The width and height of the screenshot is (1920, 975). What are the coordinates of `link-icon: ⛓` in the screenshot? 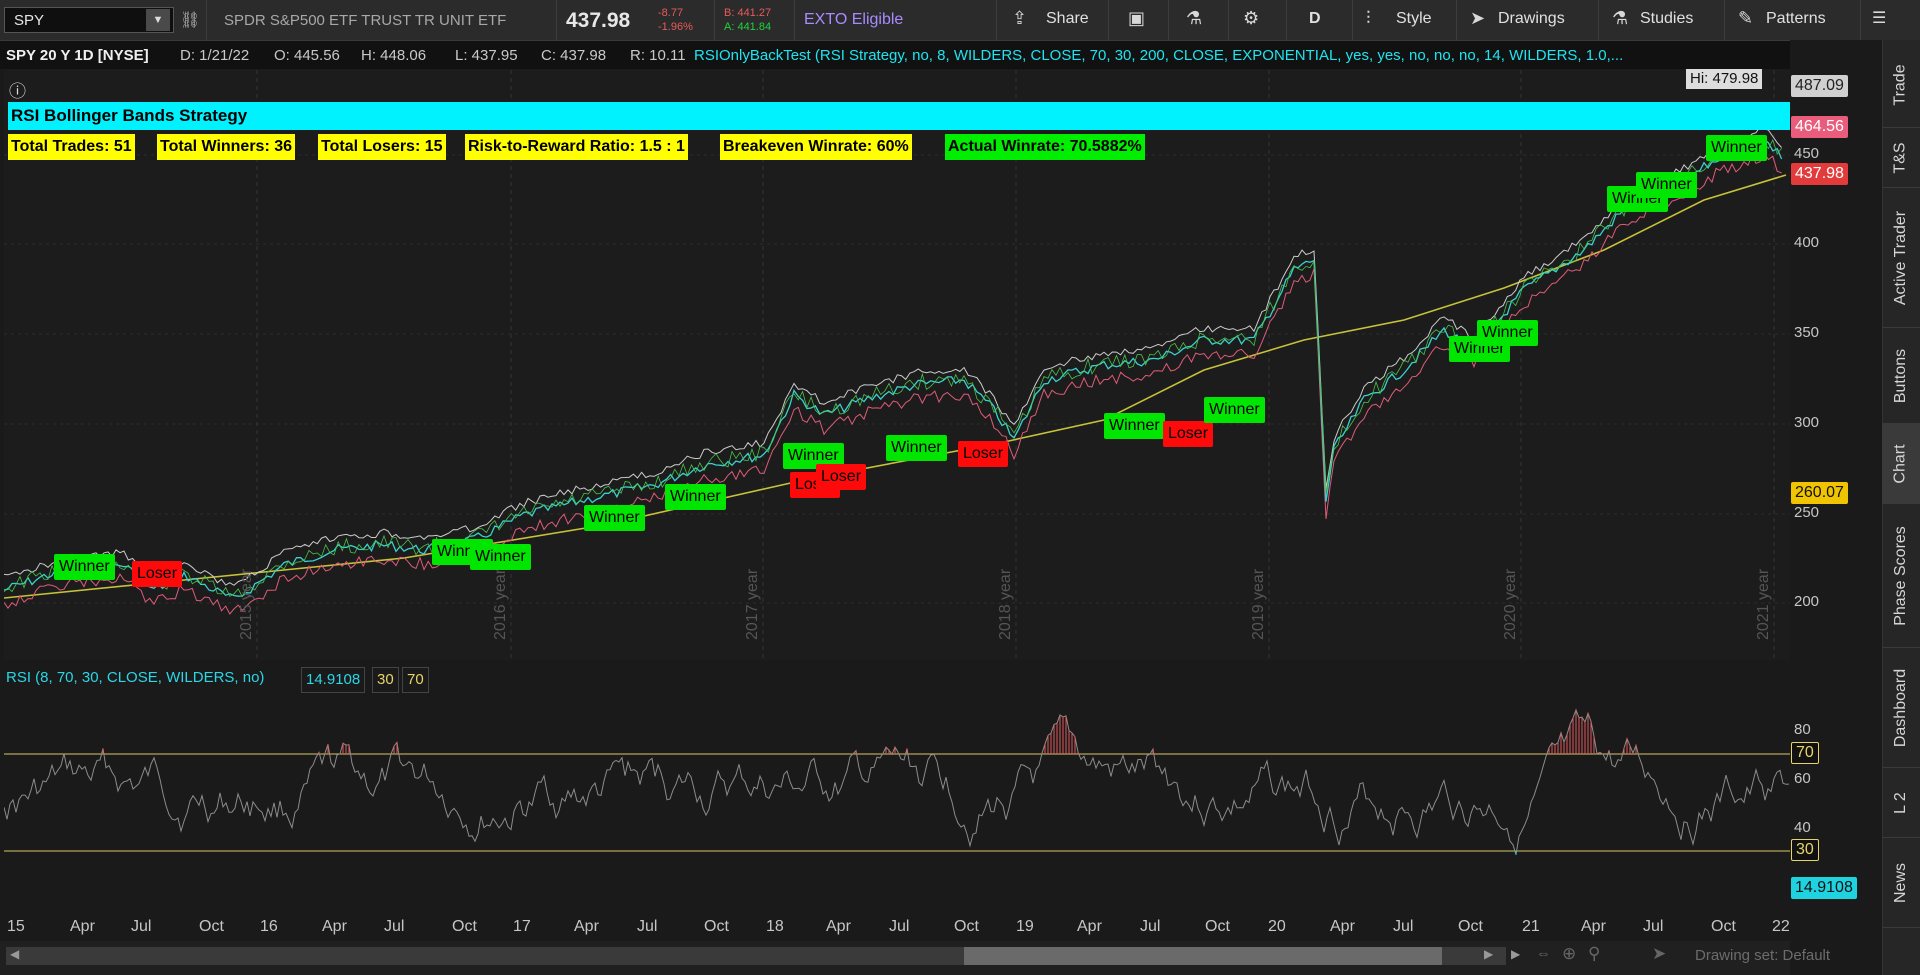 It's located at (190, 20).